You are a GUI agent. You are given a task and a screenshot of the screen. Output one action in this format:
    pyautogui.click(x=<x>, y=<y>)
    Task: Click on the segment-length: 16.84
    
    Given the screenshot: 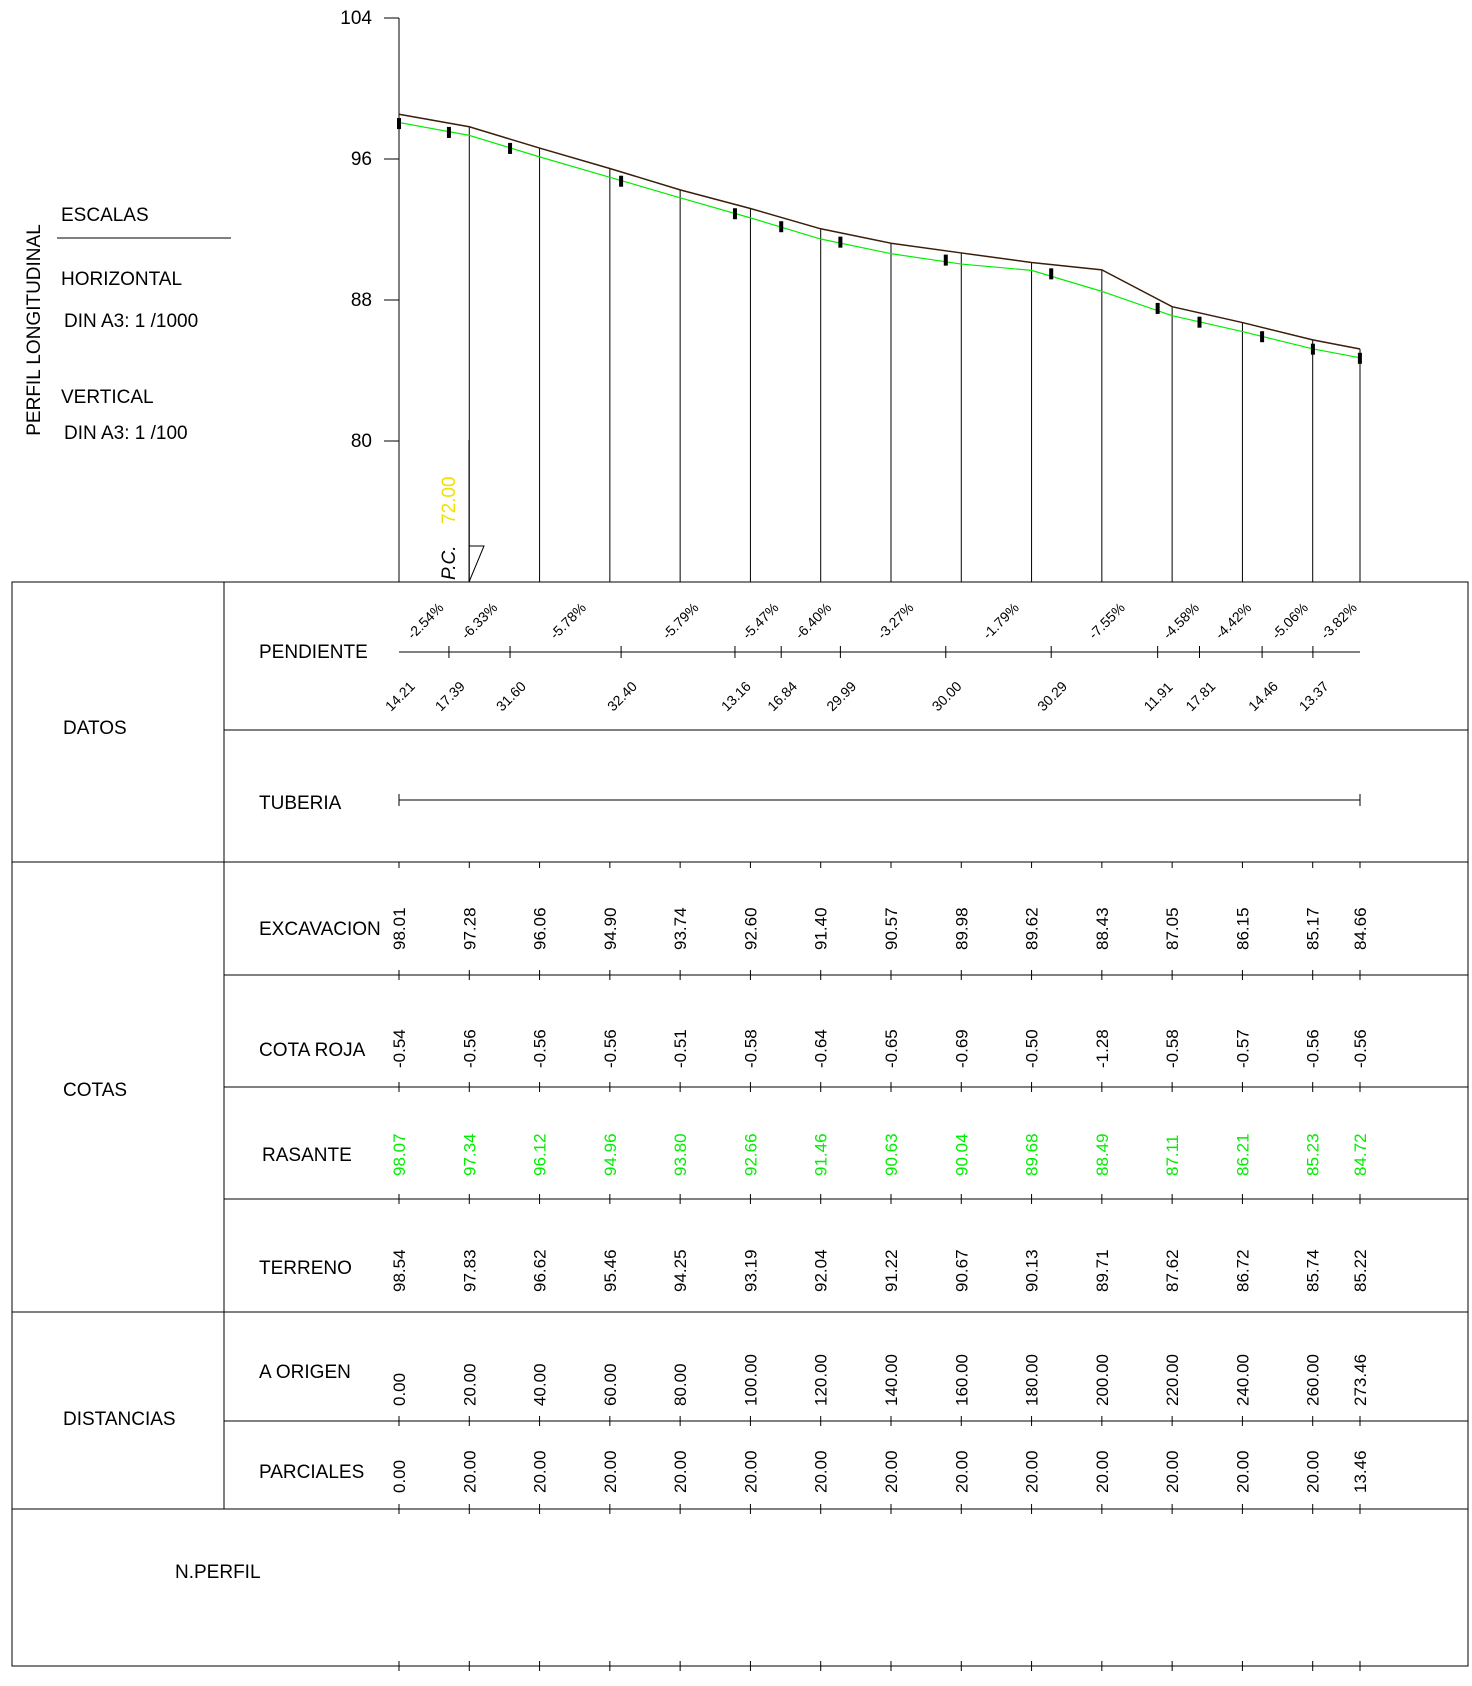 What is the action you would take?
    pyautogui.click(x=782, y=696)
    